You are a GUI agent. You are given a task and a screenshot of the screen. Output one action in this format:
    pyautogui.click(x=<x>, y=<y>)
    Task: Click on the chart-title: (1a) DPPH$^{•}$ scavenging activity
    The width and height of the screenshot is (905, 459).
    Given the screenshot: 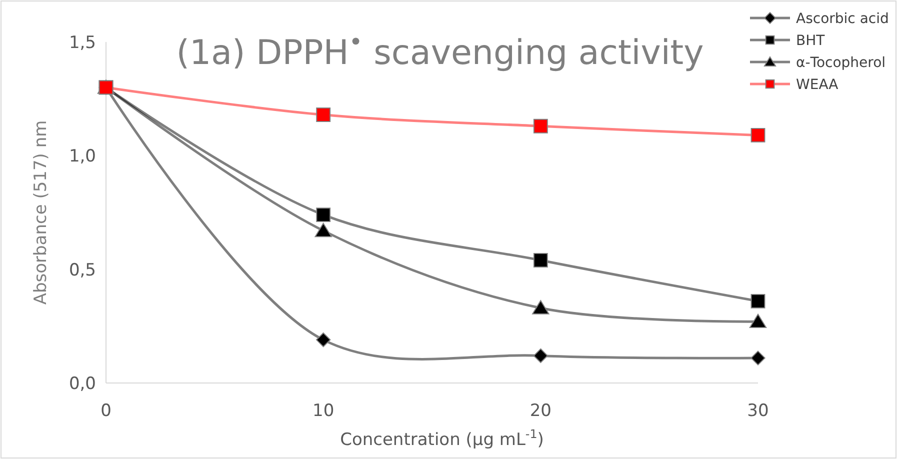 What is the action you would take?
    pyautogui.click(x=440, y=50)
    